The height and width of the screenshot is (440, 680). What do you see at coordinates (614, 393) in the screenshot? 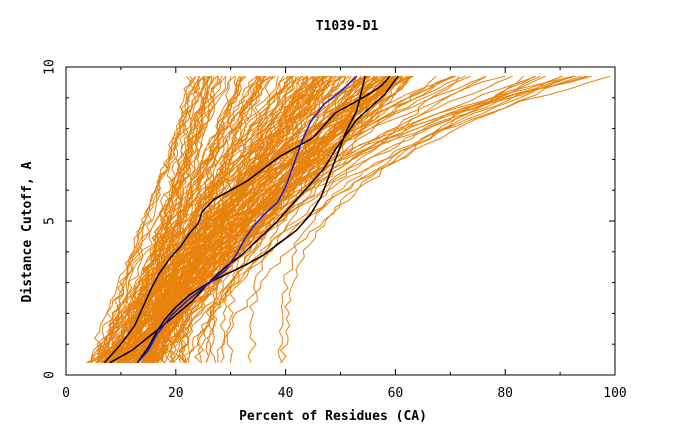
I see `x-tick-label: 100` at bounding box center [614, 393].